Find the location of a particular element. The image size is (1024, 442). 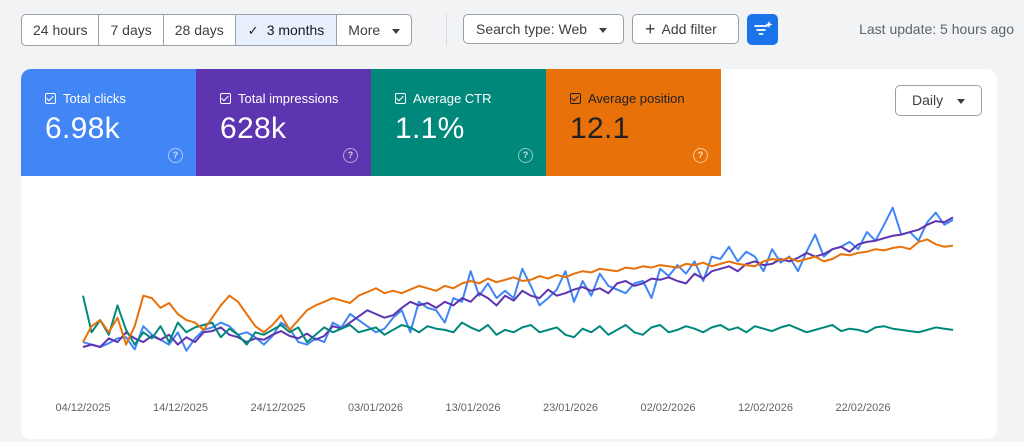

add-filter-label: Add filter is located at coordinates (689, 29).